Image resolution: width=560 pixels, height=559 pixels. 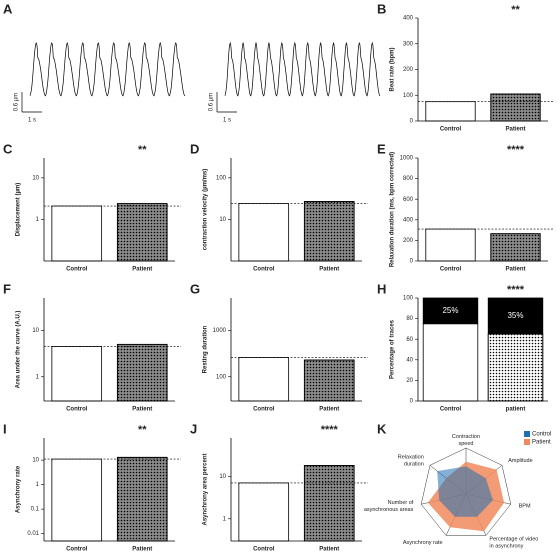 What do you see at coordinates (408, 19) in the screenshot?
I see `y-tick-label: 400` at bounding box center [408, 19].